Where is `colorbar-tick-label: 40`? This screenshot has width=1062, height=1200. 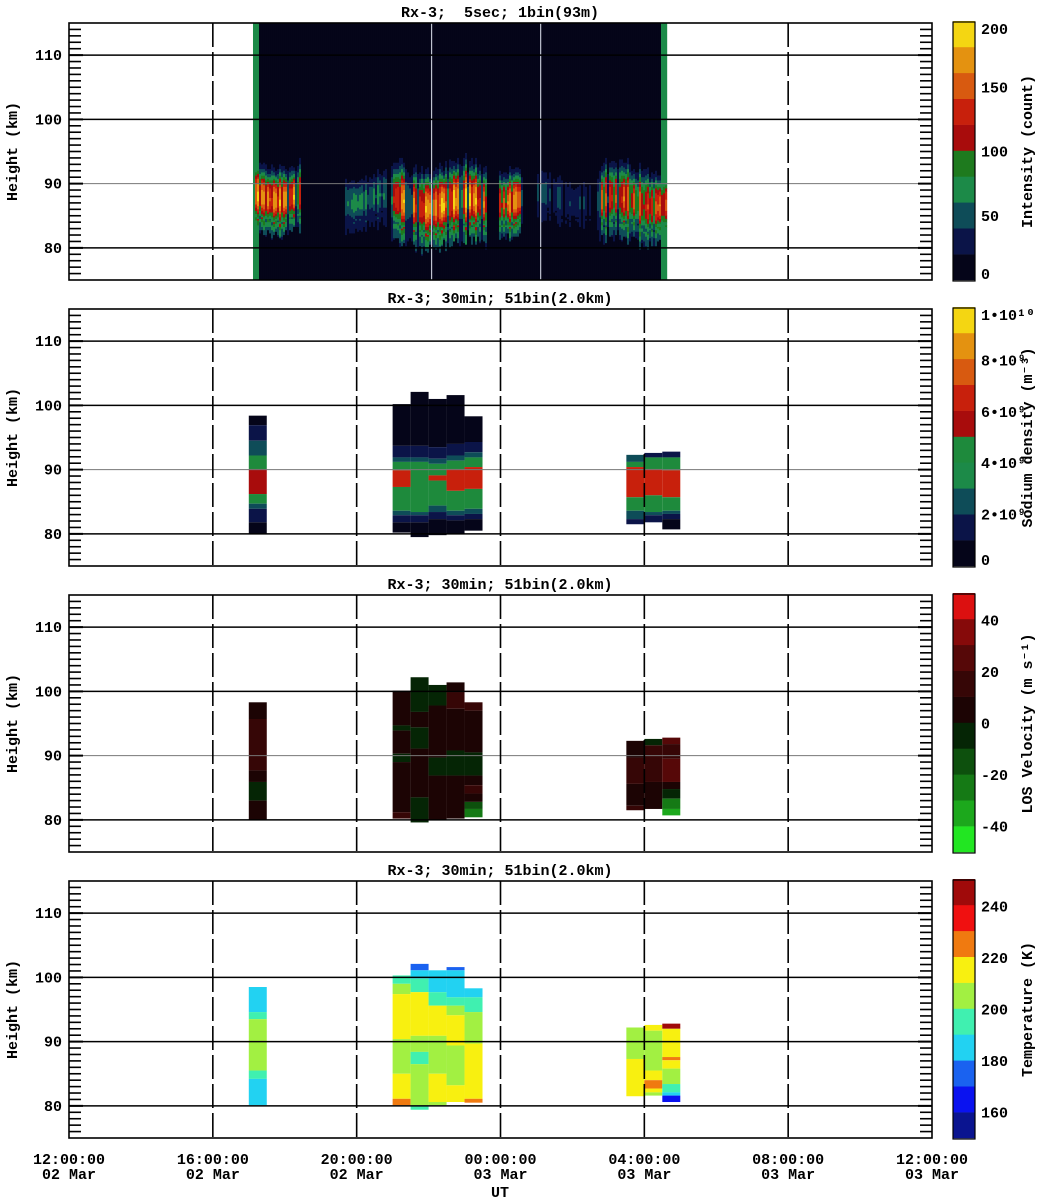
colorbar-tick-label: 40 is located at coordinates (990, 622).